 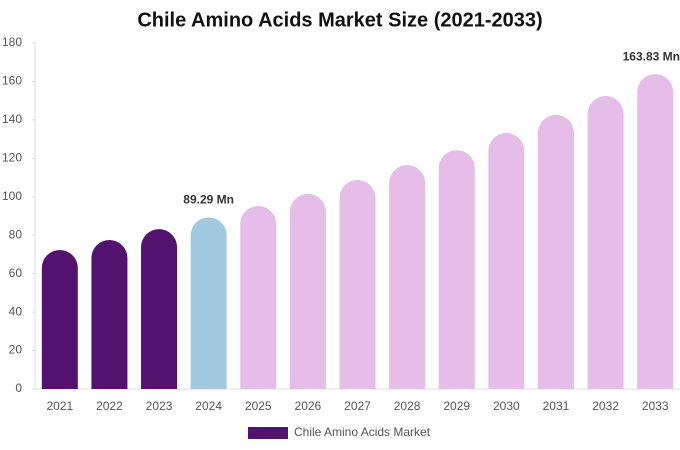 What do you see at coordinates (655, 406) in the screenshot?
I see `x-tick-label: 2033` at bounding box center [655, 406].